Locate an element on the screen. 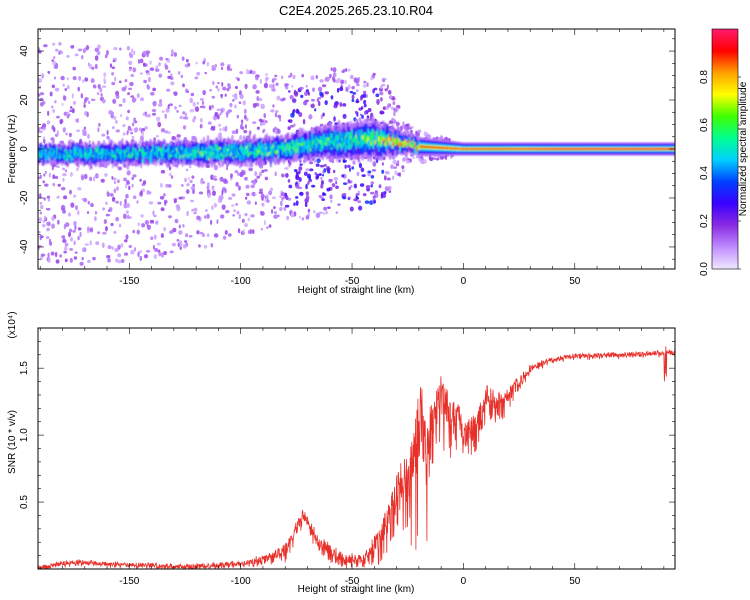  snr-x-label: Height of straight line (km) is located at coordinates (356, 589).